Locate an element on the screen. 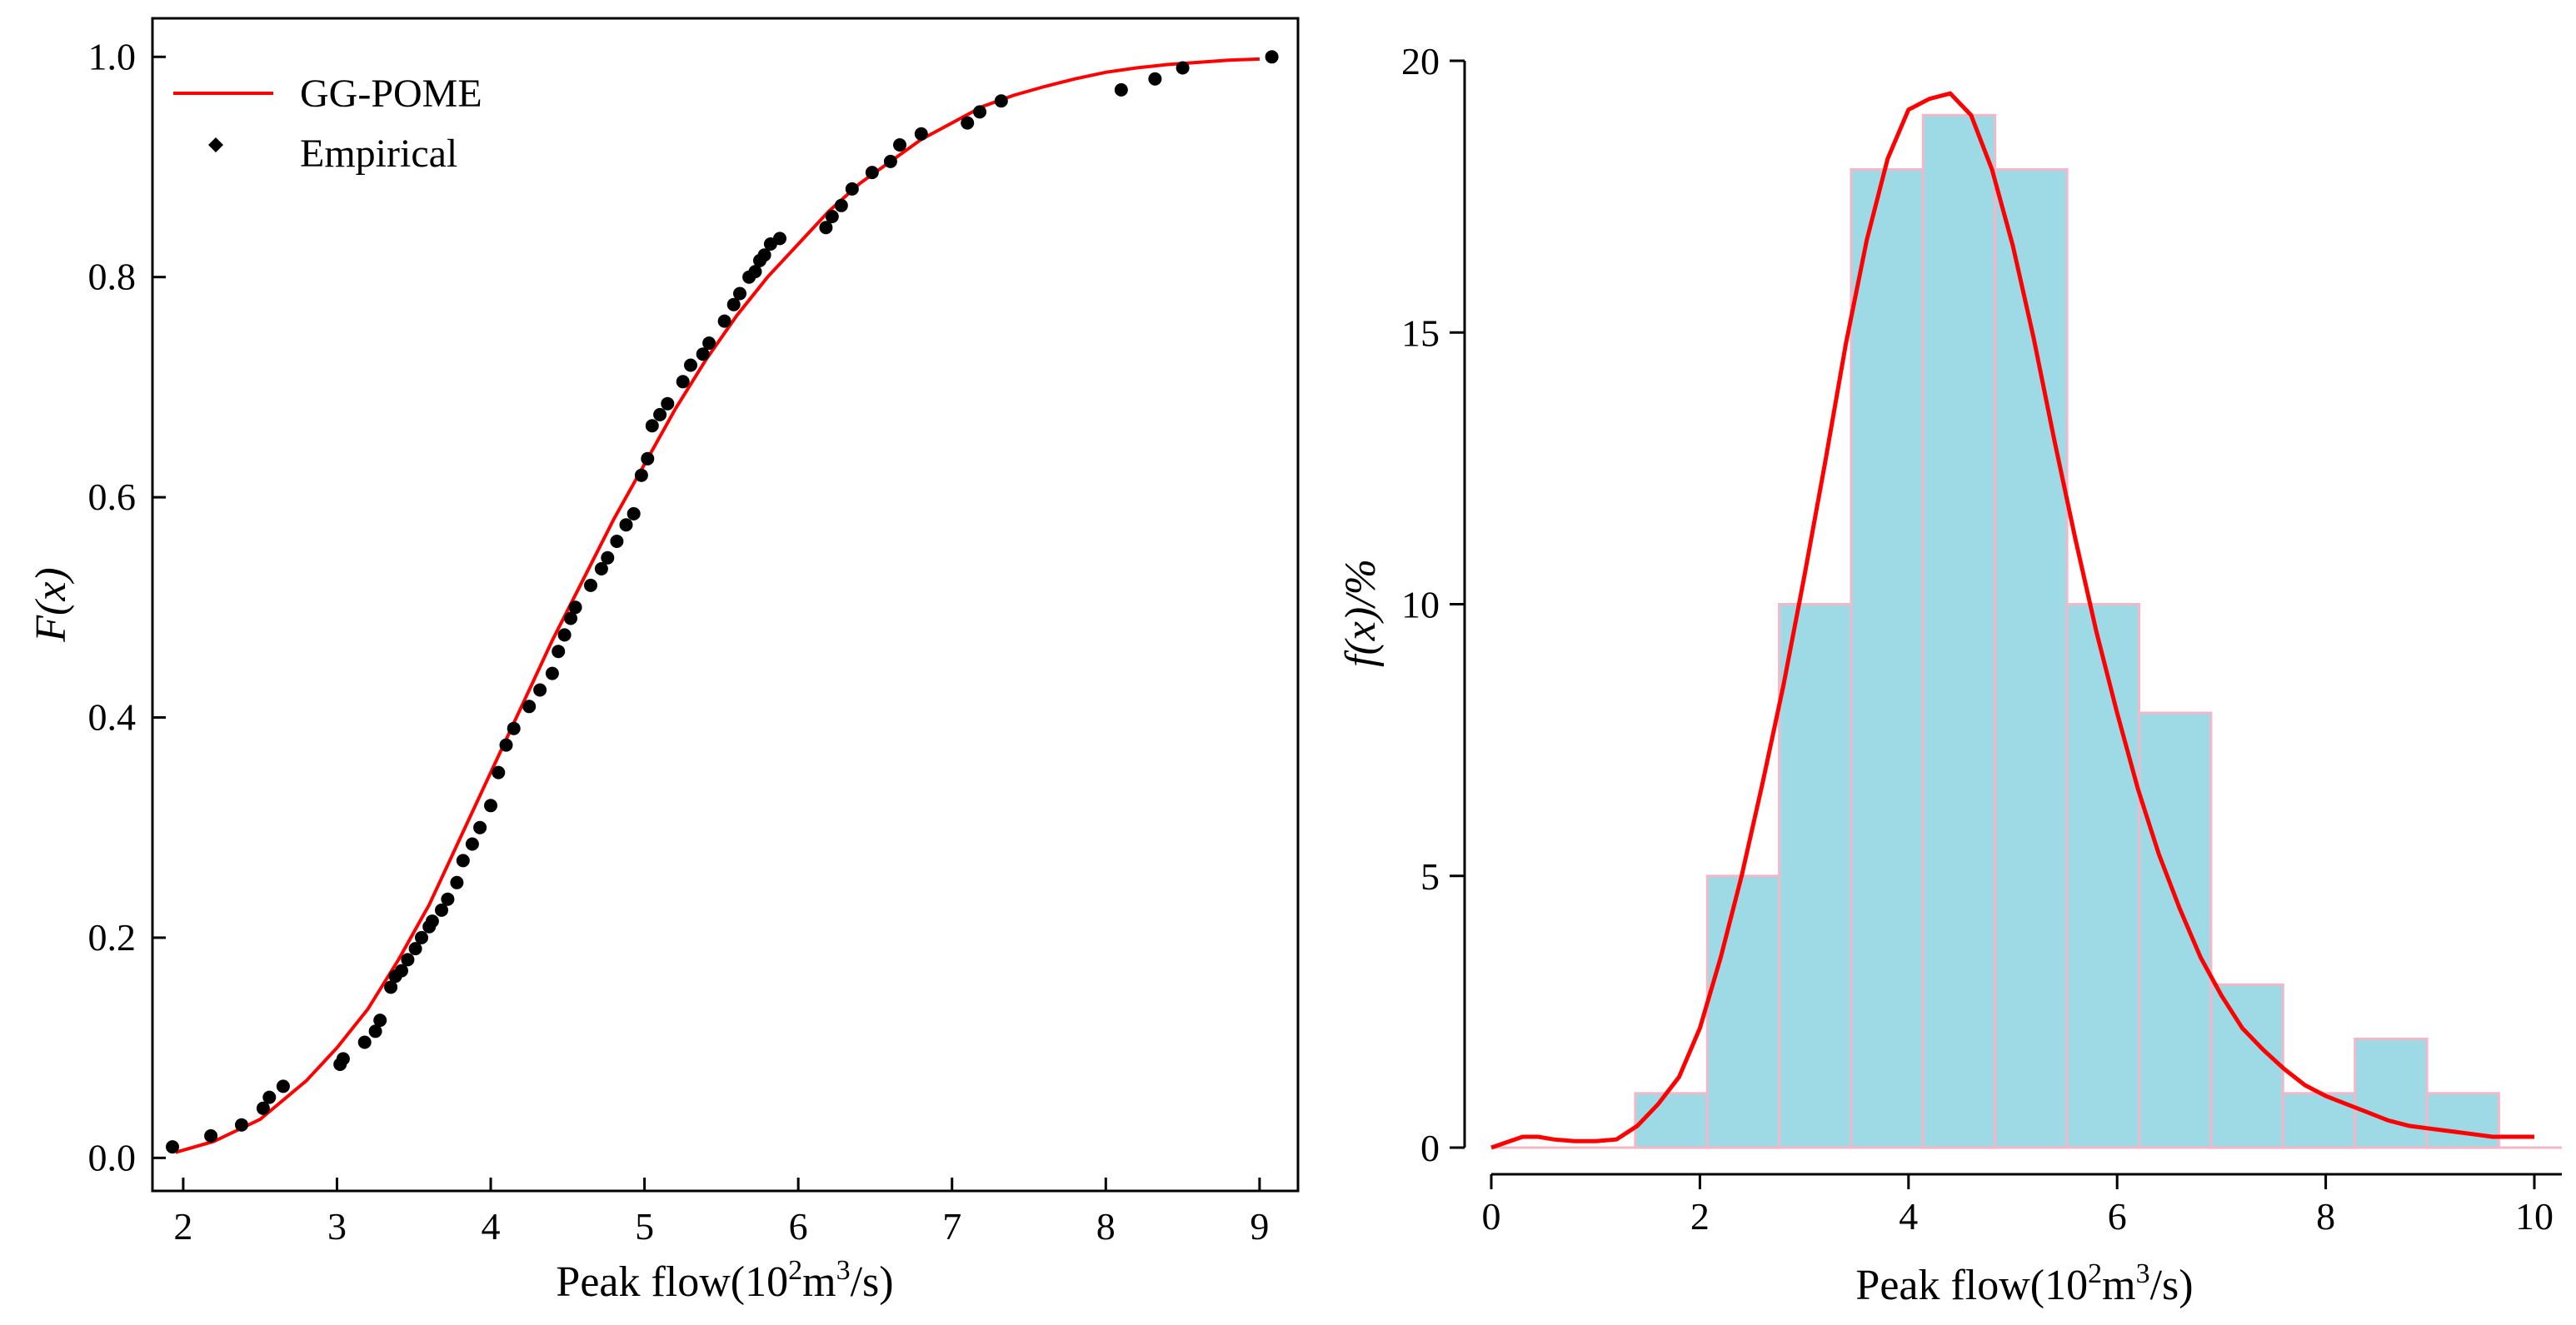  pdf-x-ticks: 0 2 4 6 8 10 is located at coordinates (2018, 1206).